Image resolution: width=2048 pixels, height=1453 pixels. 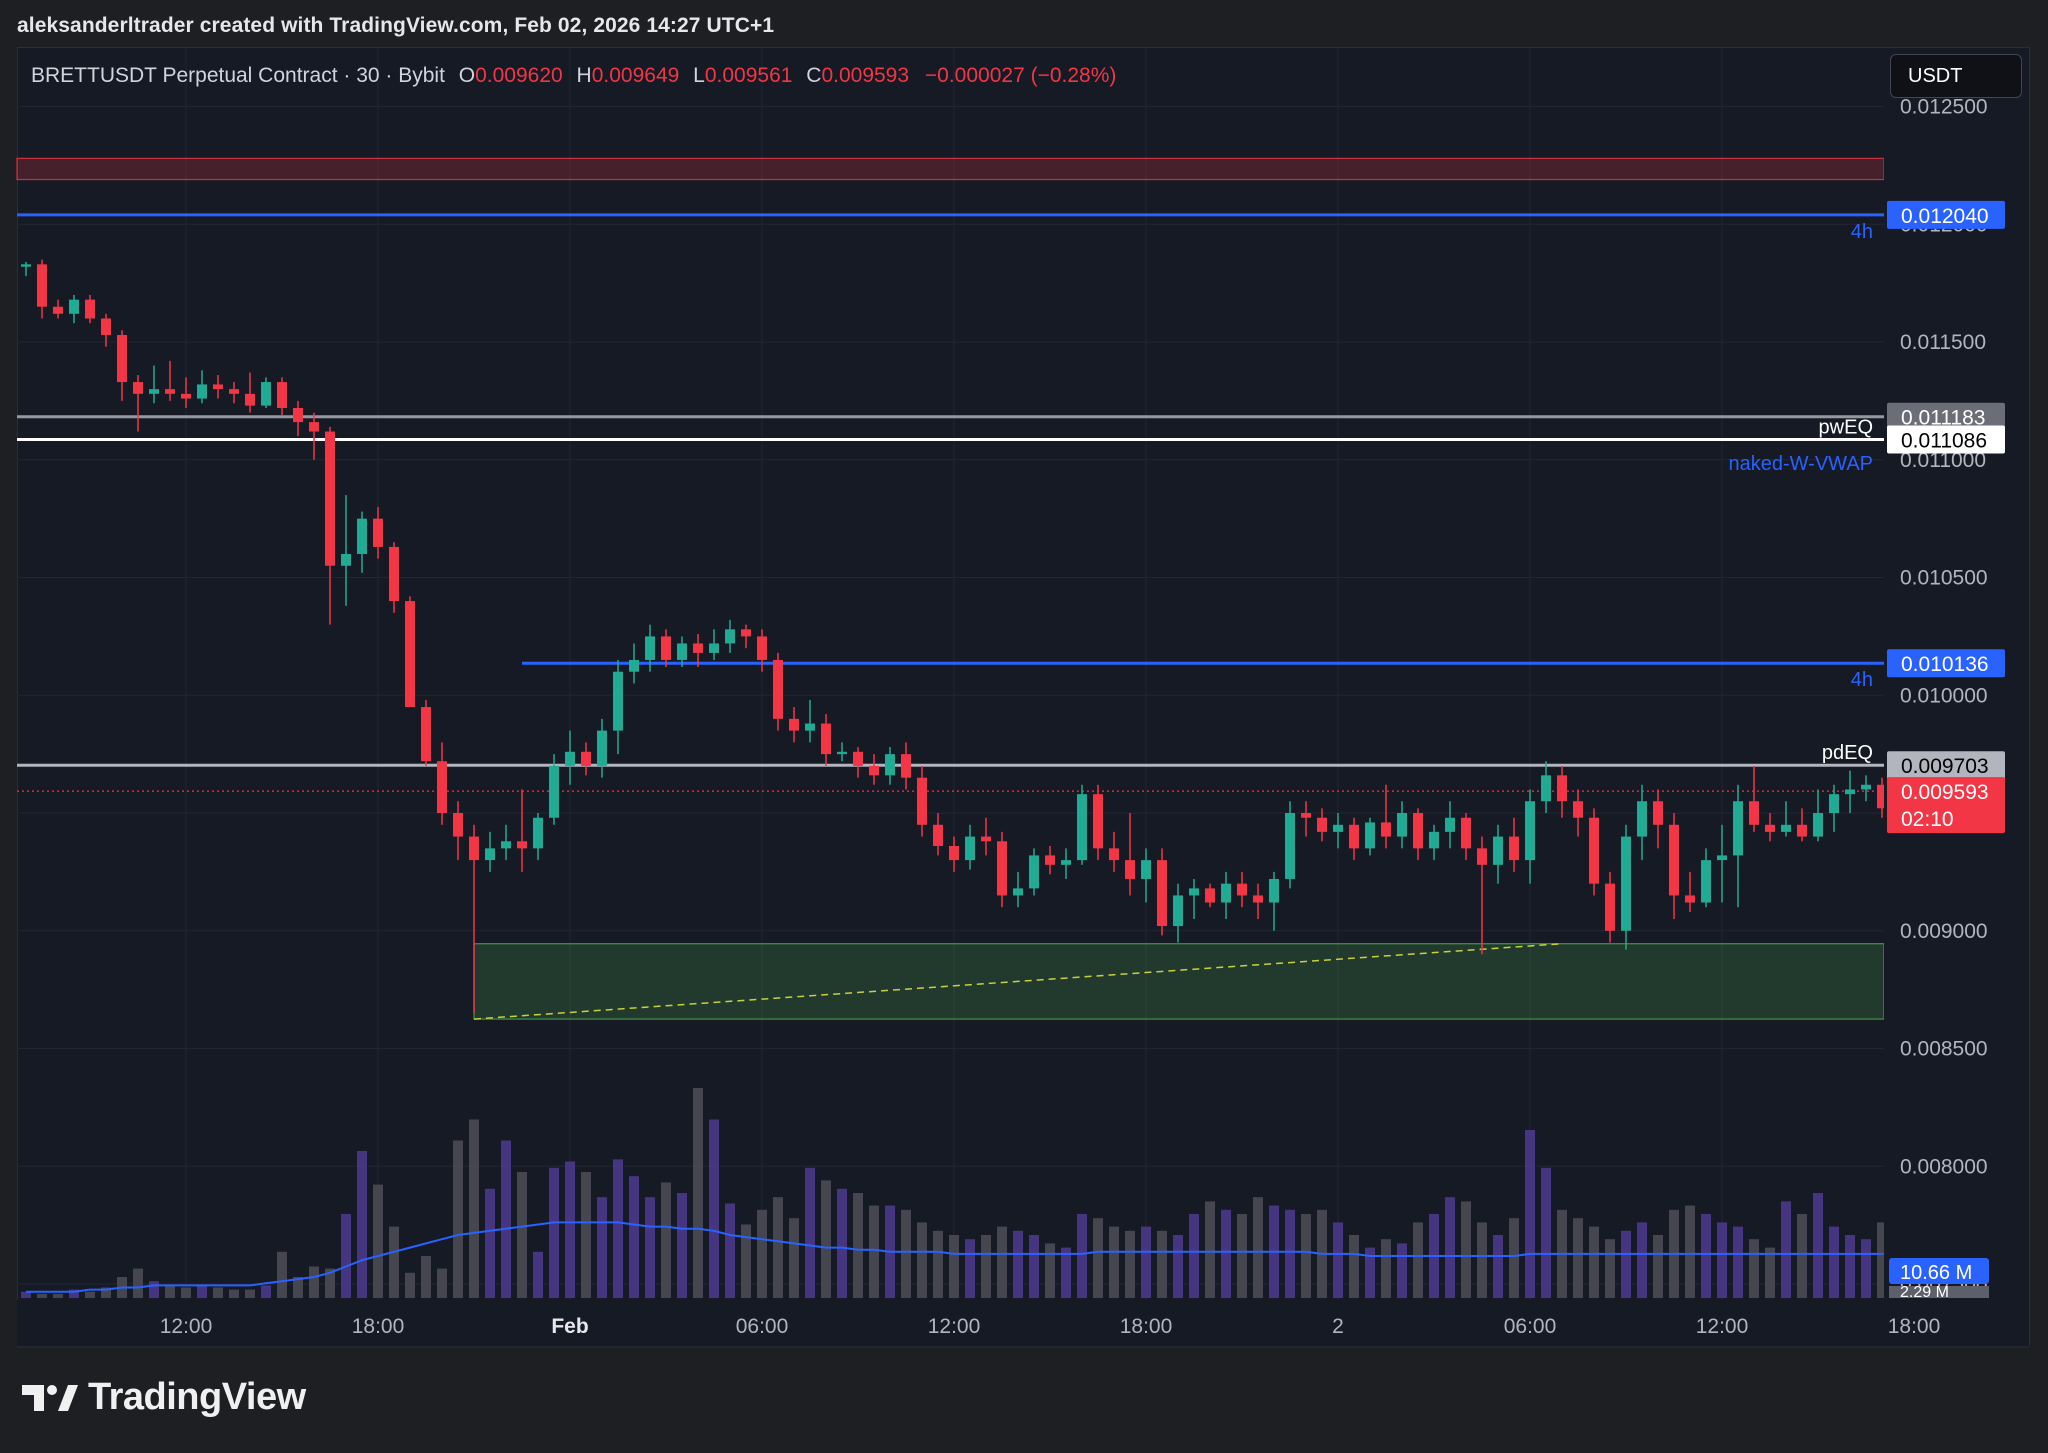 What do you see at coordinates (1945, 216) in the screenshot?
I see `price-label-text: 0.012040` at bounding box center [1945, 216].